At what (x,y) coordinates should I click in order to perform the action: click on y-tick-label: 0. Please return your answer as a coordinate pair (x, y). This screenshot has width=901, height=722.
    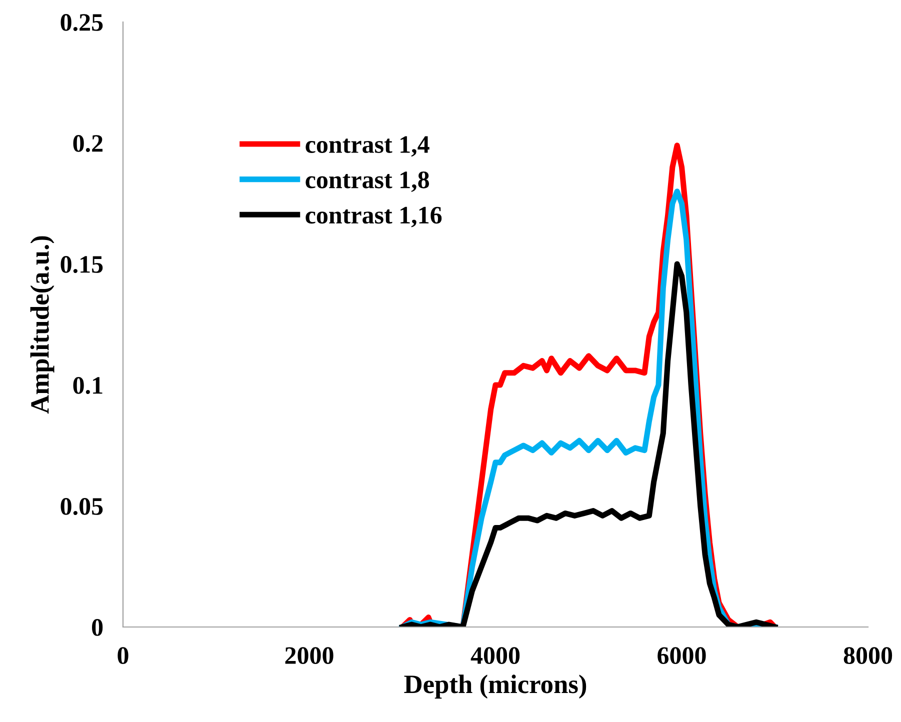
    Looking at the image, I should click on (97, 627).